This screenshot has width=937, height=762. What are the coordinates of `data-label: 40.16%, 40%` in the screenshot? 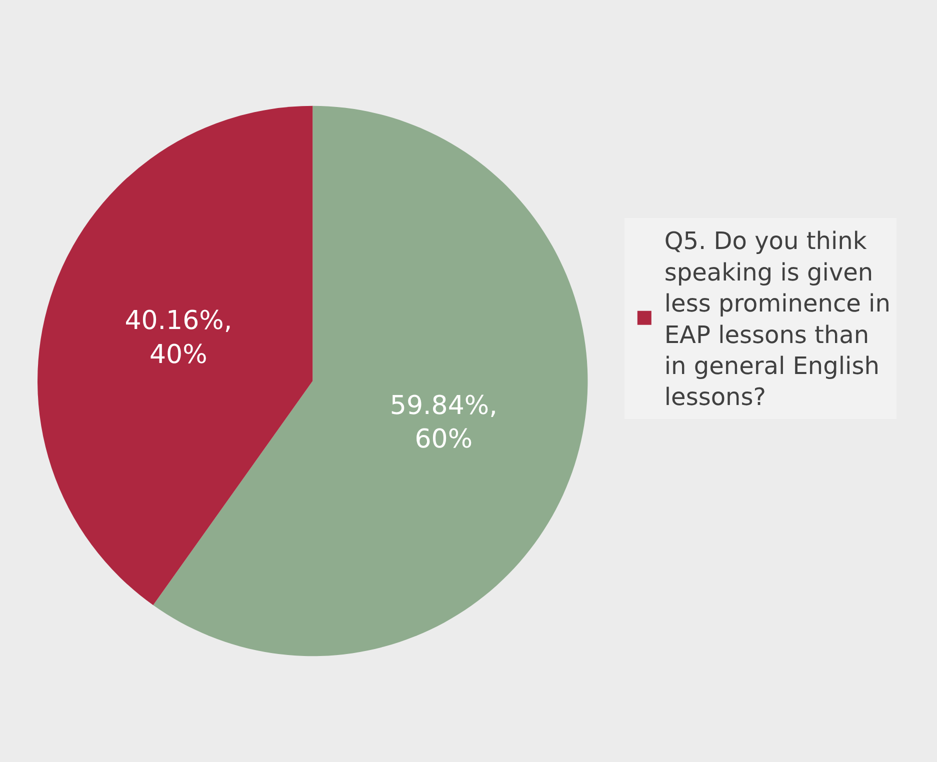 It's located at (178, 338).